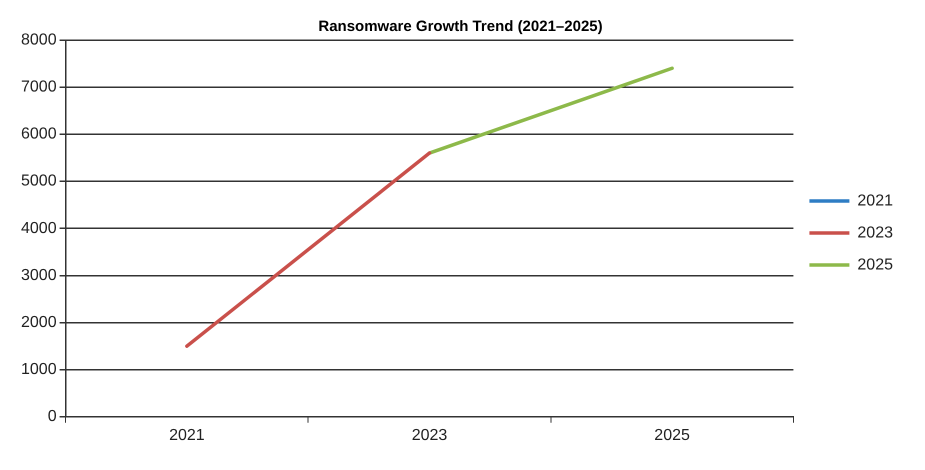 The height and width of the screenshot is (470, 925). What do you see at coordinates (39, 369) in the screenshot?
I see `y-tick-label: 1000` at bounding box center [39, 369].